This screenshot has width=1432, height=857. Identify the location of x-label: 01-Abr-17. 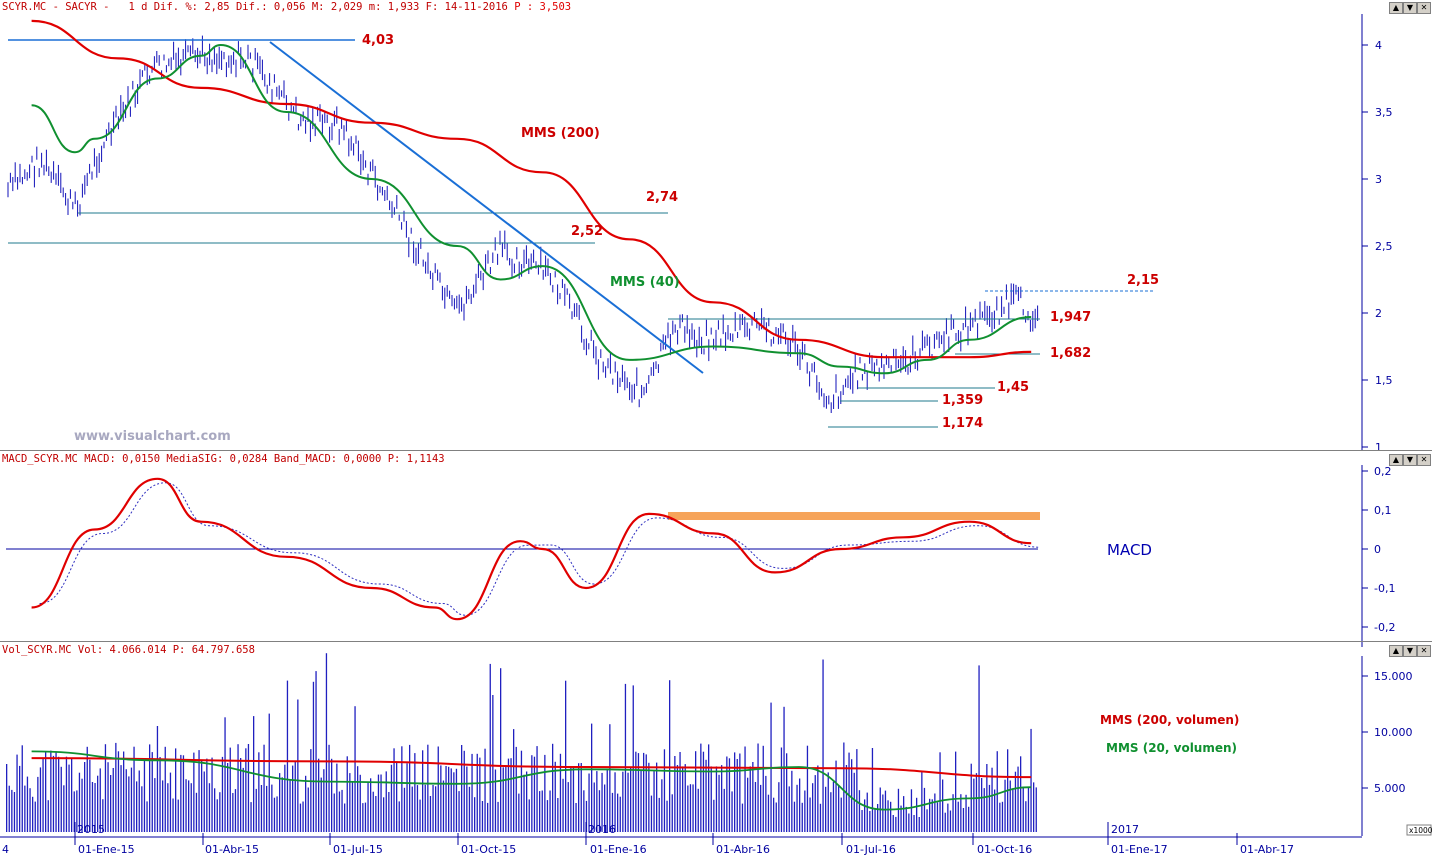
(1267, 849).